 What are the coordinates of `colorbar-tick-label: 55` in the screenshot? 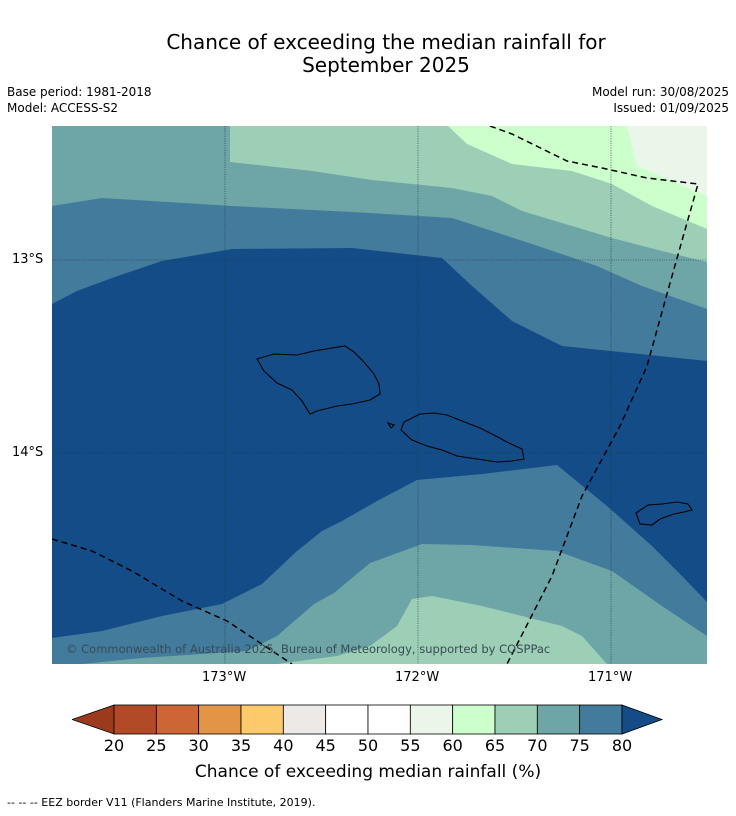 It's located at (410, 745).